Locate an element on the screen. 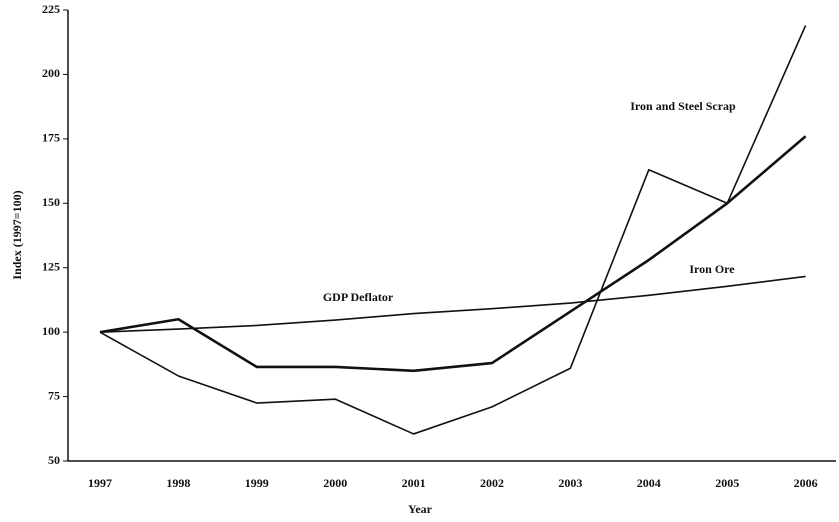  series-label: Iron Ore is located at coordinates (712, 269).